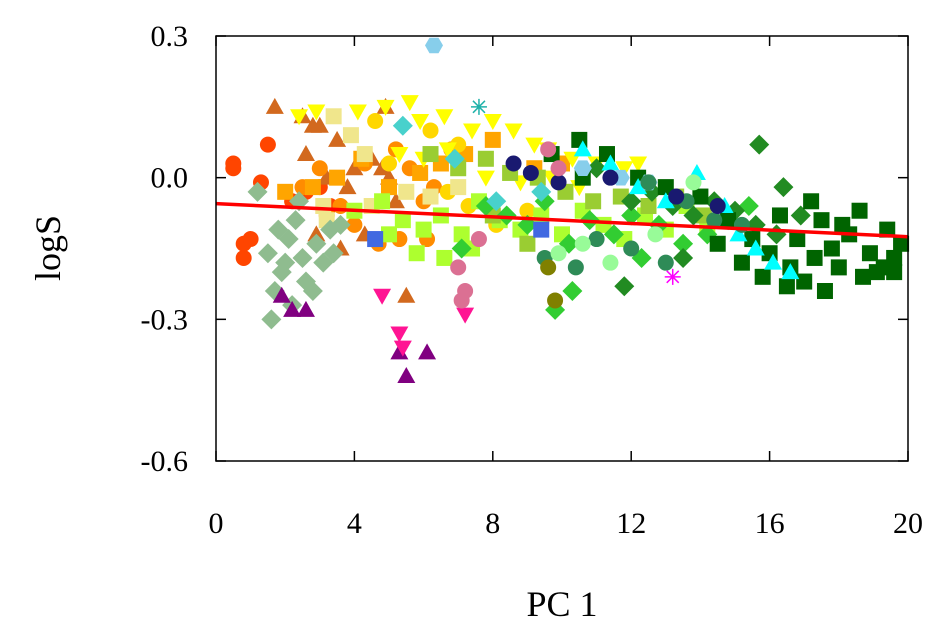  I want to click on trend-line, so click(562, 220).